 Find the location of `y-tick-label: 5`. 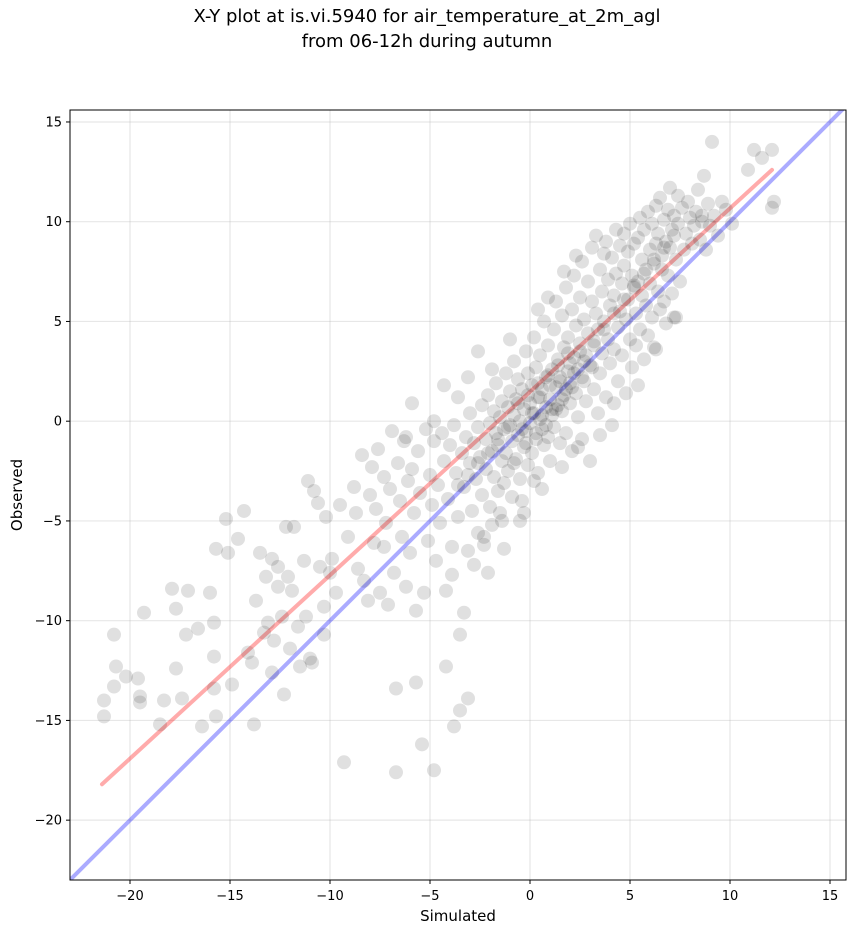

y-tick-label: 5 is located at coordinates (58, 322).